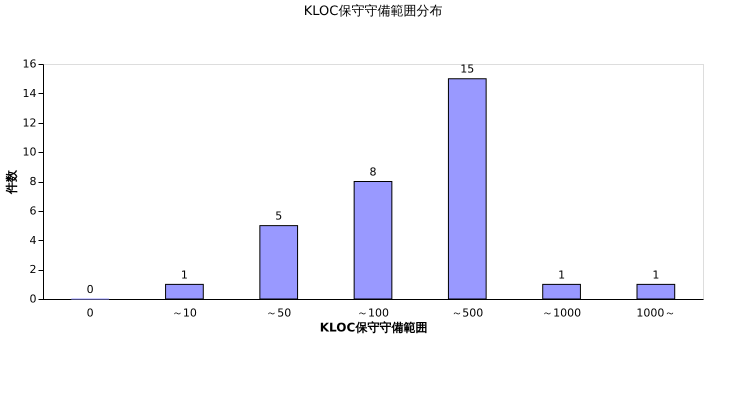  I want to click on x-tick-label: 1000～, so click(656, 313).